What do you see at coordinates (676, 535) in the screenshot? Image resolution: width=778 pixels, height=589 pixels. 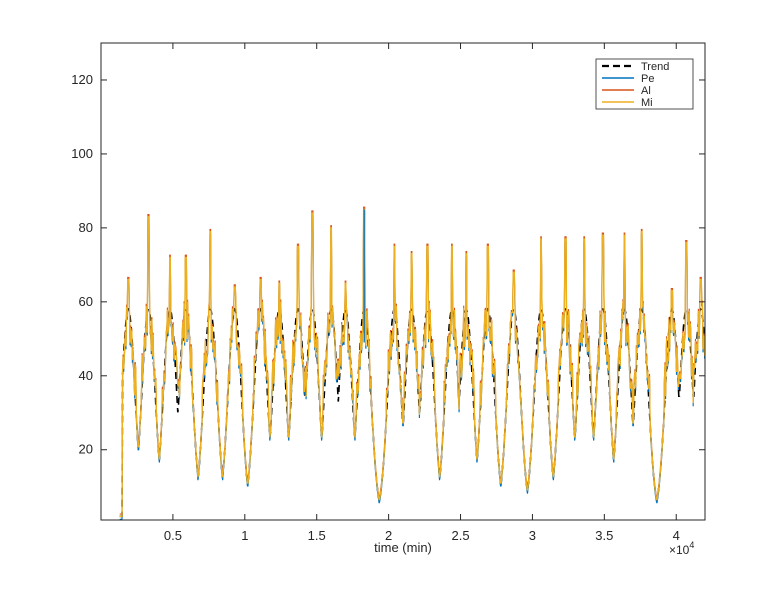 I see `x-tick-label: 4` at bounding box center [676, 535].